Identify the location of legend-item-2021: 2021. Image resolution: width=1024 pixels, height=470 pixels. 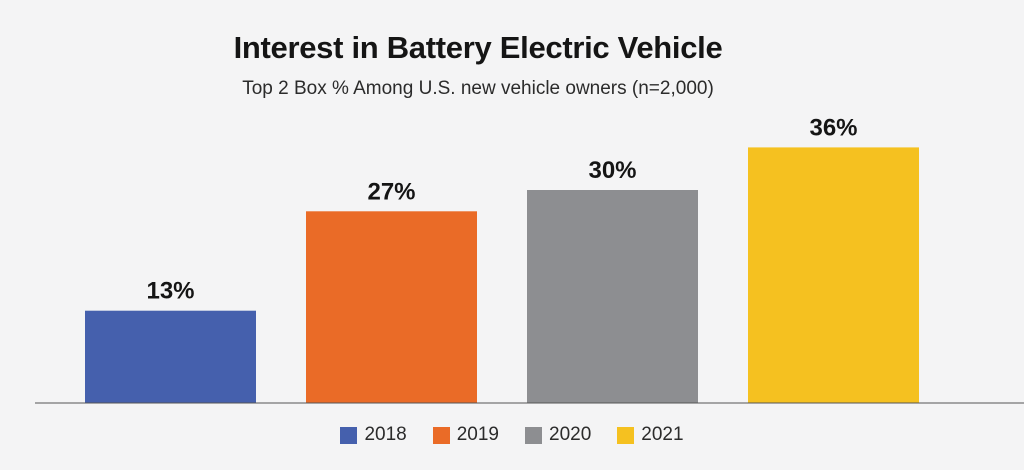
(650, 435).